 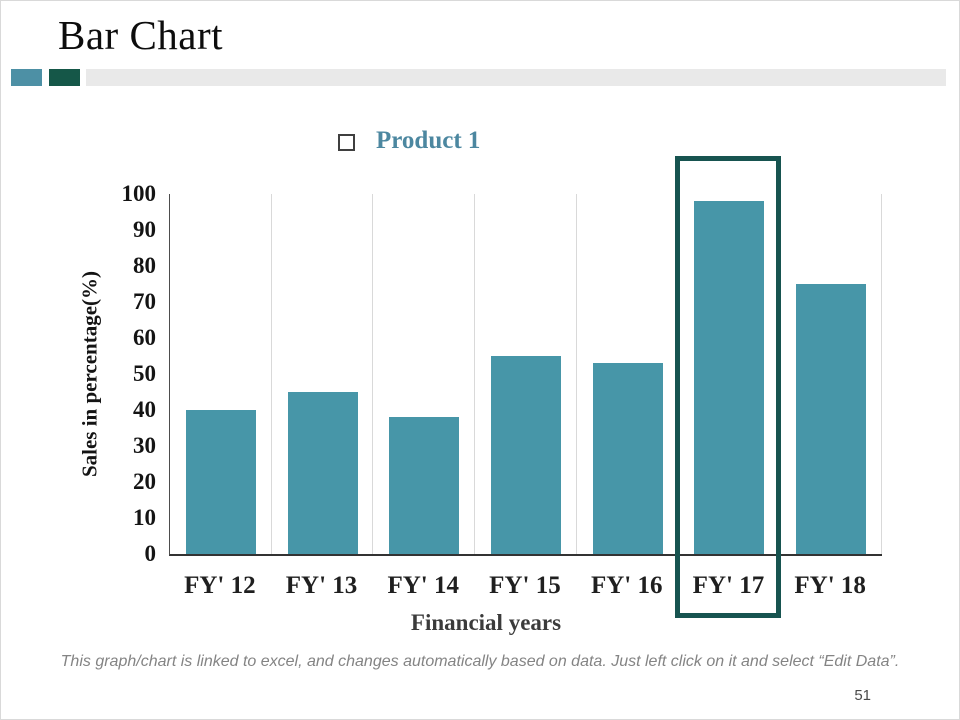 I want to click on y-tick-label: 70, so click(x=144, y=301).